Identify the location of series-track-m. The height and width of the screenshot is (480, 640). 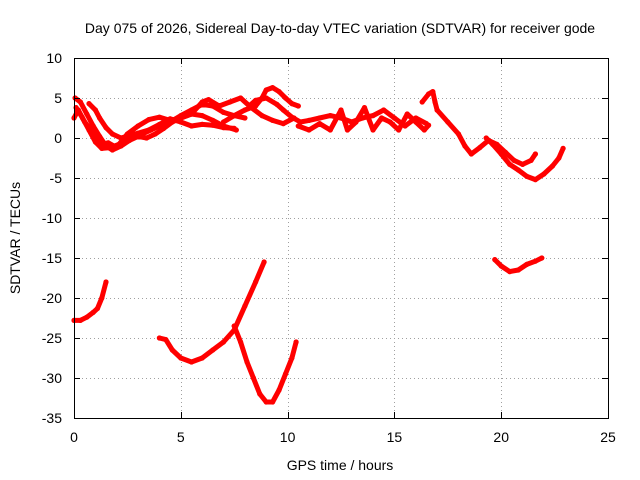
(265, 364).